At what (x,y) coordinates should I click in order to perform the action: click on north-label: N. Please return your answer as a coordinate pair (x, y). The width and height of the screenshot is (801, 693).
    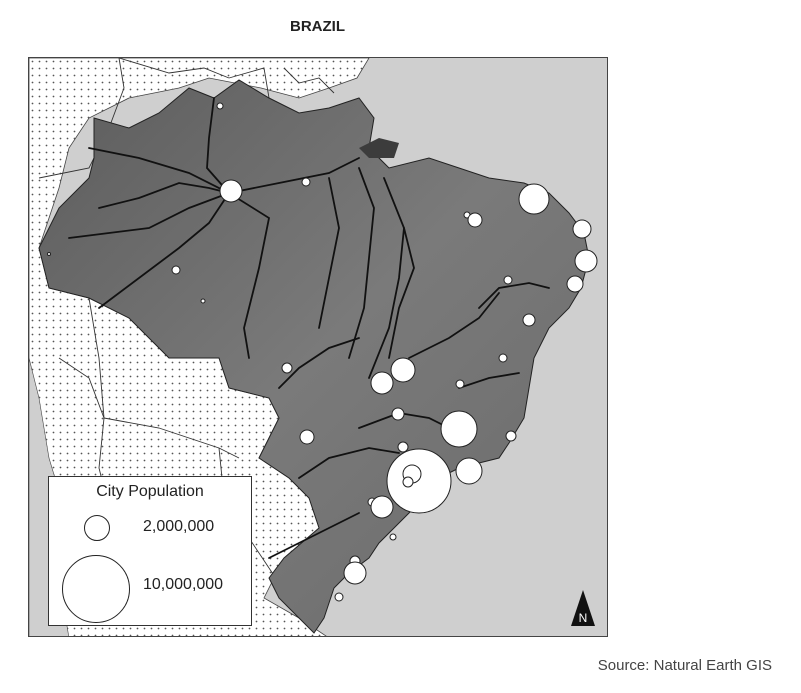
    Looking at the image, I should click on (583, 618).